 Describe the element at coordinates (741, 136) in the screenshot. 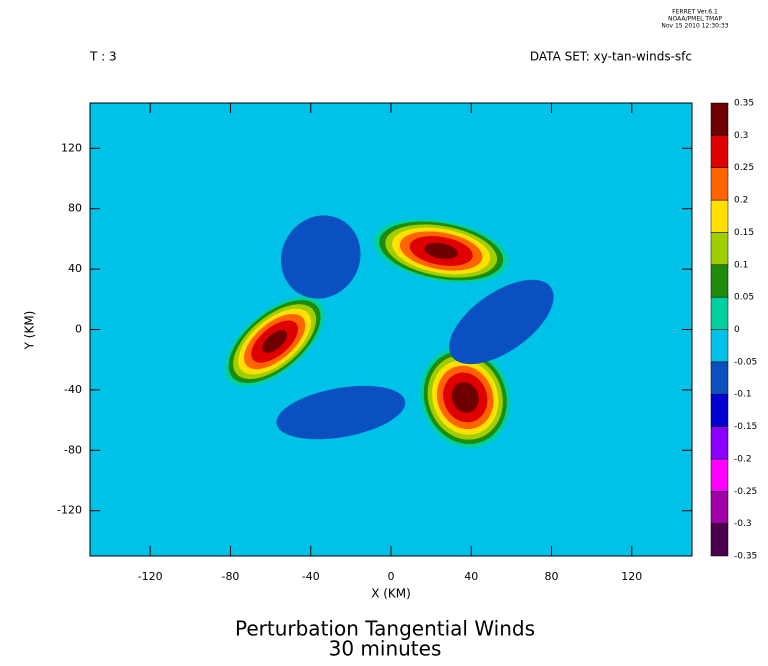

I see `colorbar-label: 0.3` at that location.